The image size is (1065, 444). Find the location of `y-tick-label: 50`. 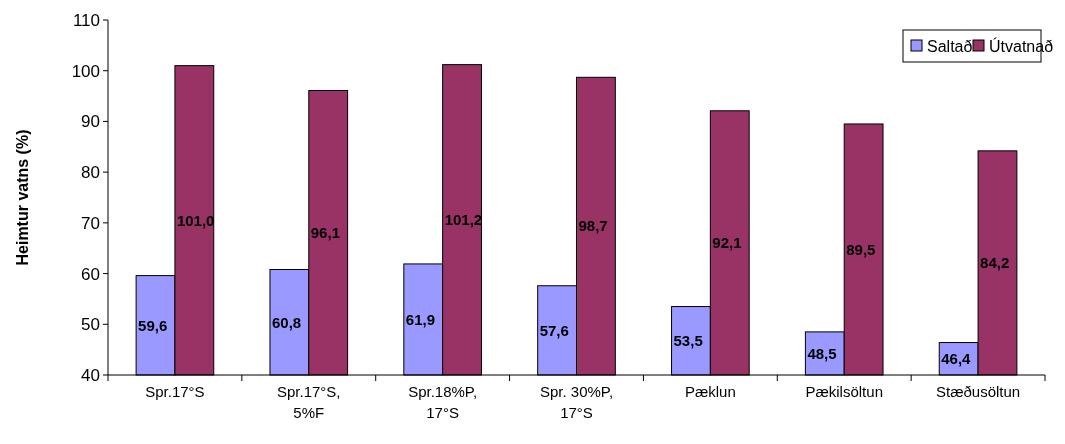

y-tick-label: 50 is located at coordinates (90, 325).